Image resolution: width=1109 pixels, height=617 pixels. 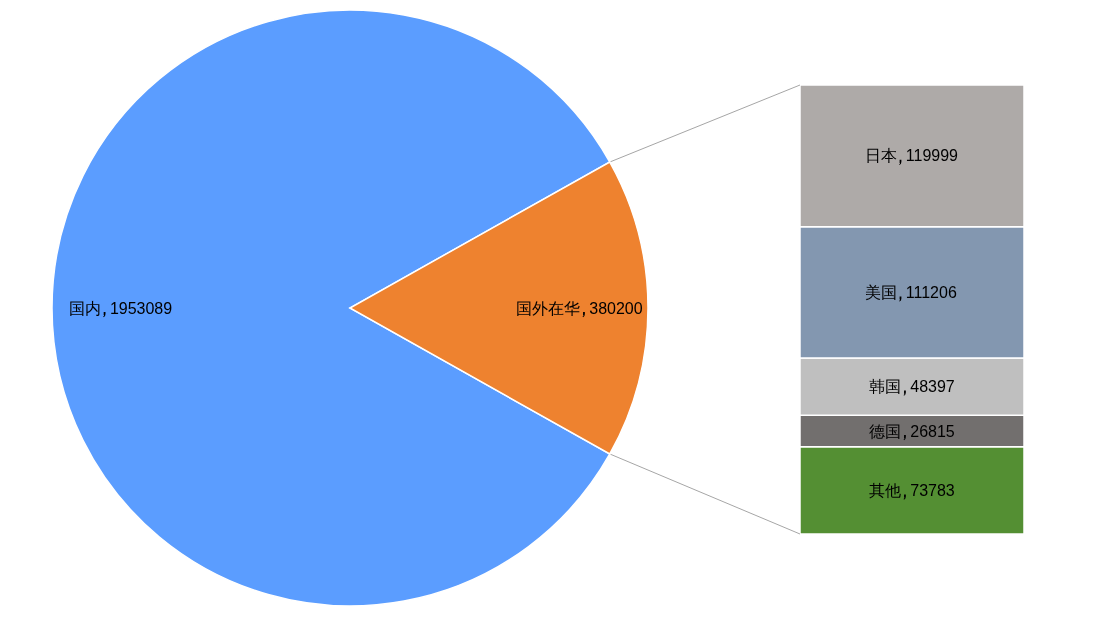 I want to click on slice-label: 国外在华, so click(x=548, y=308).